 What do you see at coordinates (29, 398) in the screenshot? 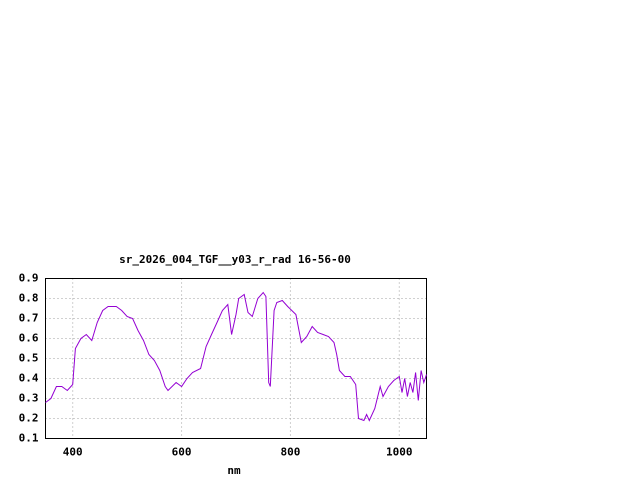
I see `y-tick-label: 0.3` at bounding box center [29, 398].